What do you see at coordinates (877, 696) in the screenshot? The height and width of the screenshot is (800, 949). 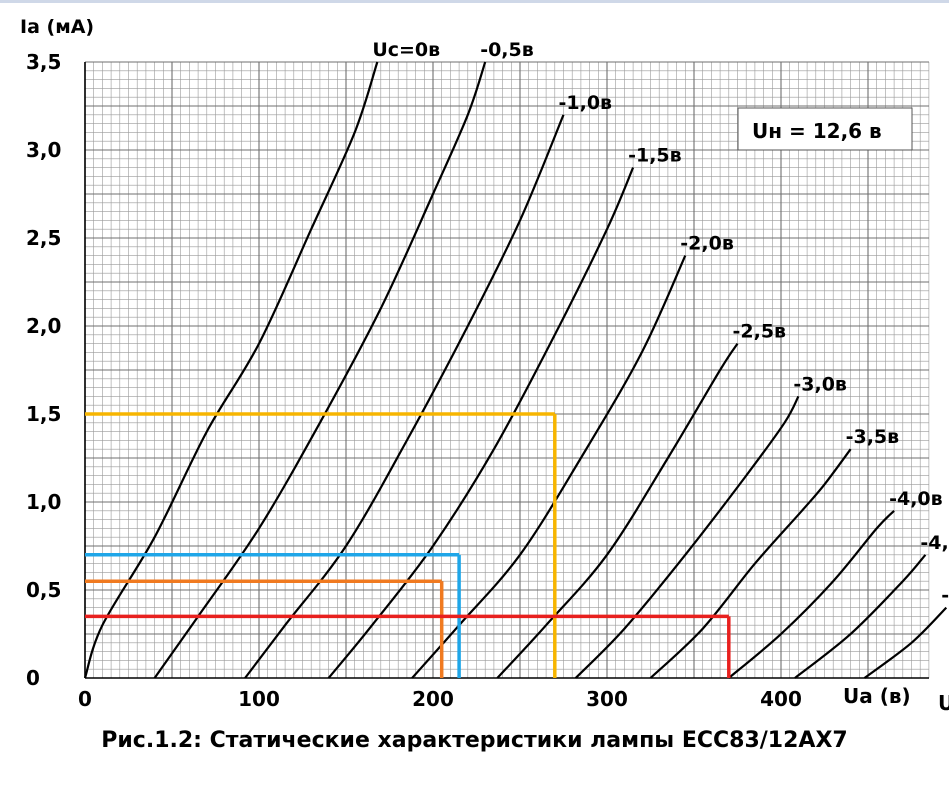 I see `x-axis-label: Ua (в)` at bounding box center [877, 696].